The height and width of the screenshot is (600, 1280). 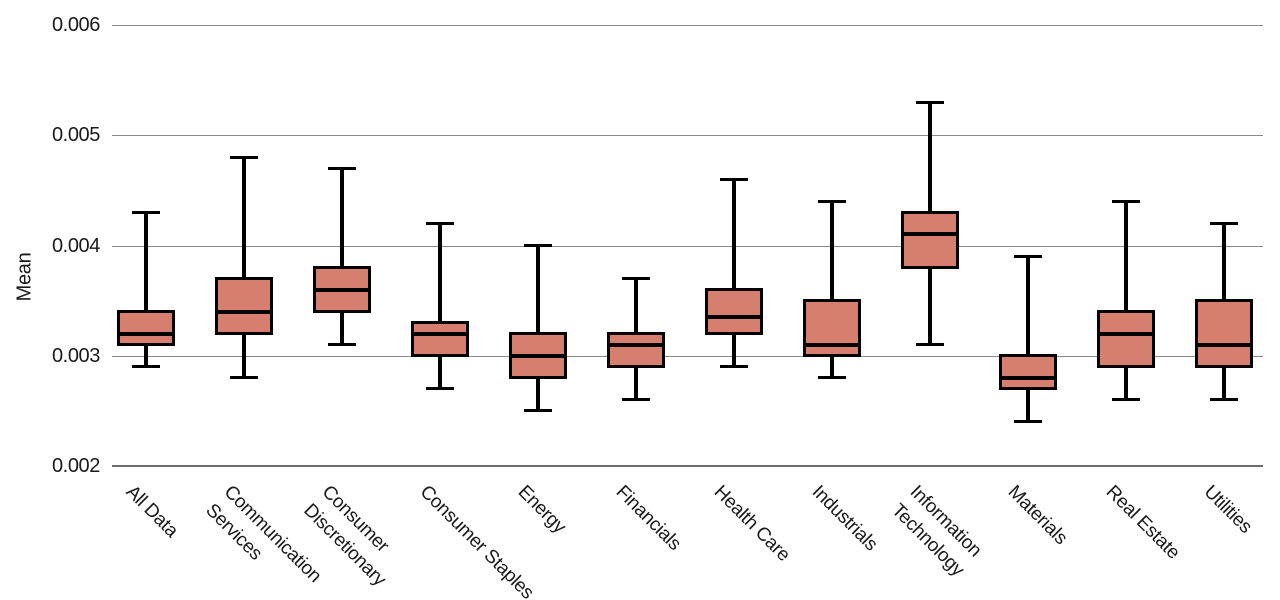 What do you see at coordinates (75, 245) in the screenshot?
I see `y-tick-label: 0.004` at bounding box center [75, 245].